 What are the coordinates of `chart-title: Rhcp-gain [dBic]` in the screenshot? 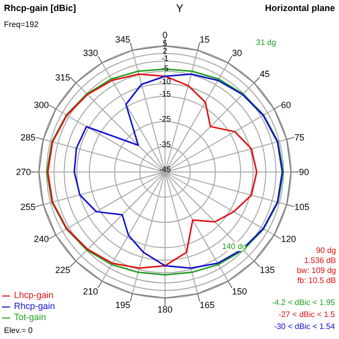 It's located at (40, 8).